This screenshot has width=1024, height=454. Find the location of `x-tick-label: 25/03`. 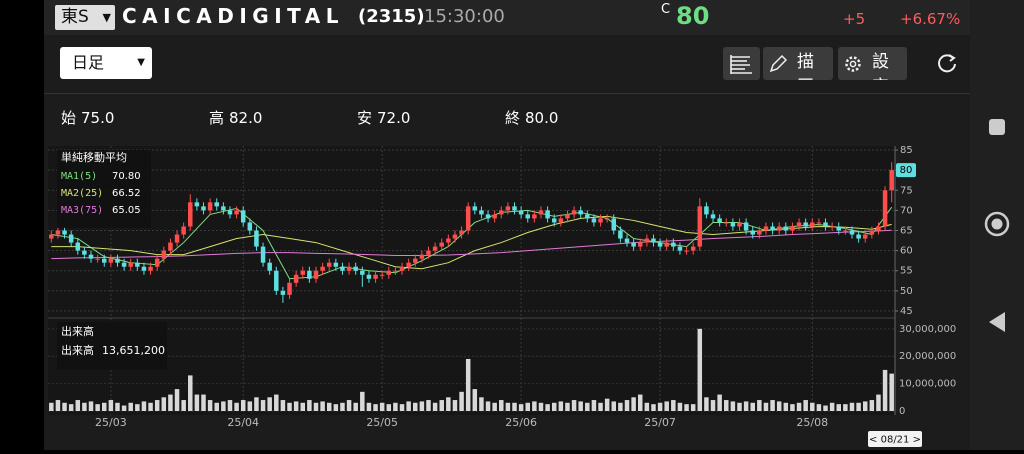

x-tick-label: 25/03 is located at coordinates (111, 422).